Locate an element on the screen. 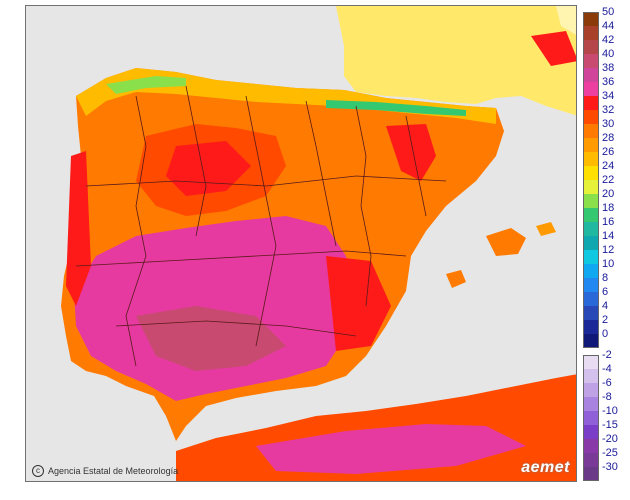 The height and width of the screenshot is (500, 630). legend-row-warm-1: 44 is located at coordinates (605, 30).